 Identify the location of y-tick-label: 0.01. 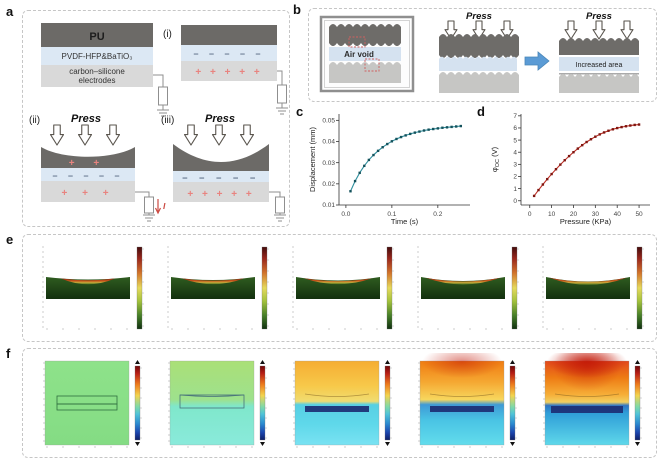
(328, 205).